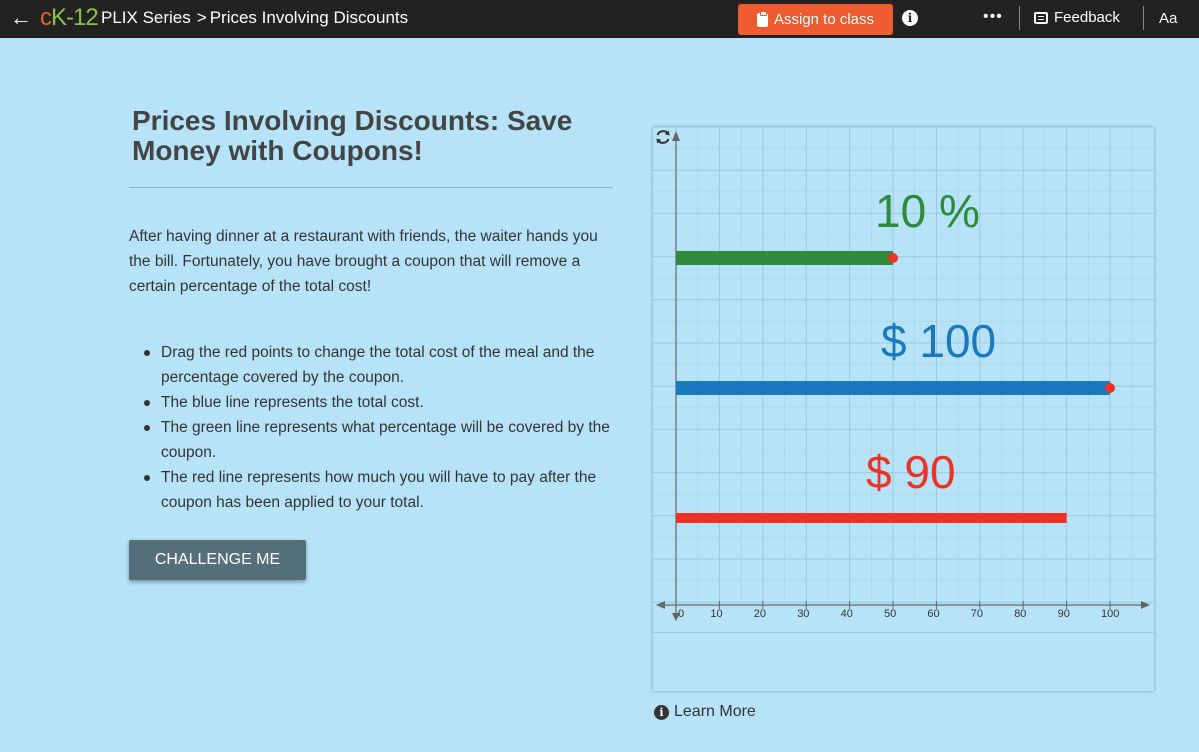  What do you see at coordinates (977, 614) in the screenshot?
I see `x-tick-label: 70` at bounding box center [977, 614].